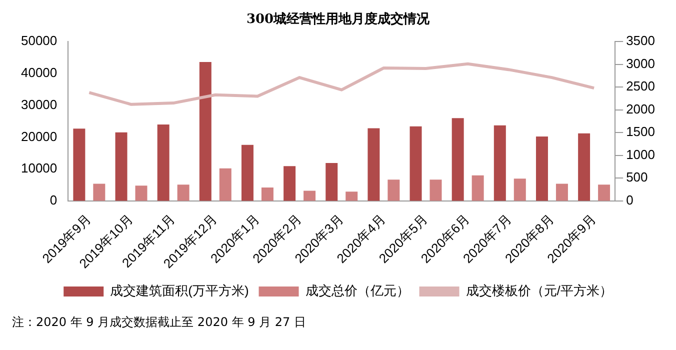 The width and height of the screenshot is (676, 350). I want to click on y2-tick-label: 2000, so click(640, 108).